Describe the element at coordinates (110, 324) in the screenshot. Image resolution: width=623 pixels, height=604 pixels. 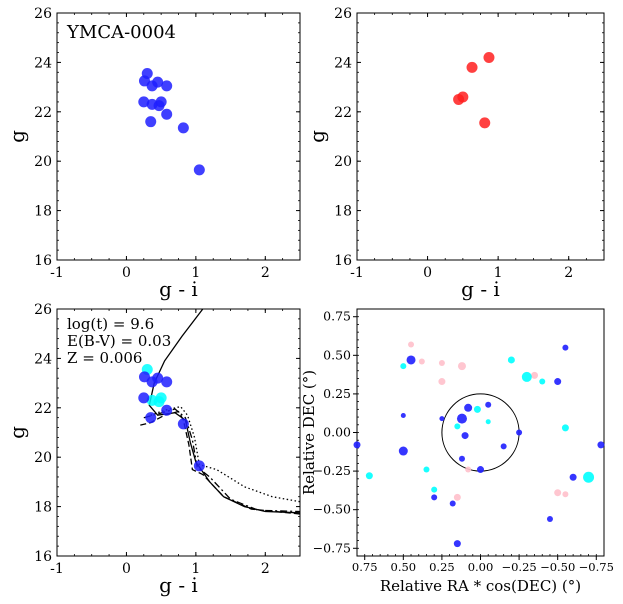
I see `isochrone-param: log(t) = 9.6` at that location.